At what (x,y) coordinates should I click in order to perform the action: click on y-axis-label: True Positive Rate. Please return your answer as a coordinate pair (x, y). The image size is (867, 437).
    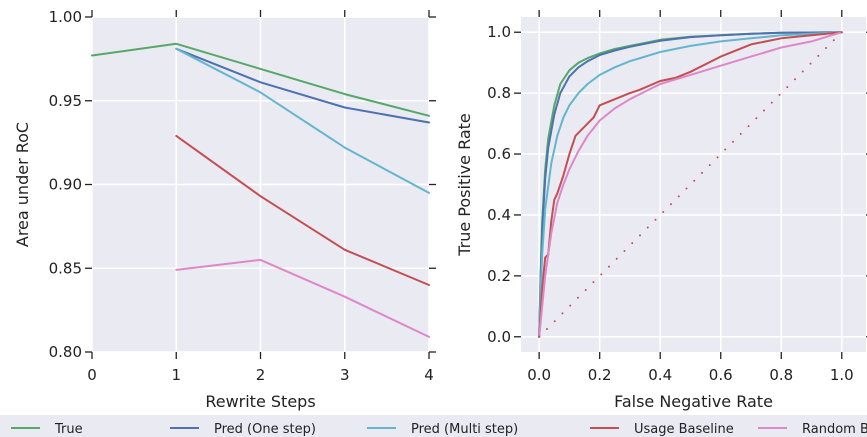
    Looking at the image, I should click on (464, 185).